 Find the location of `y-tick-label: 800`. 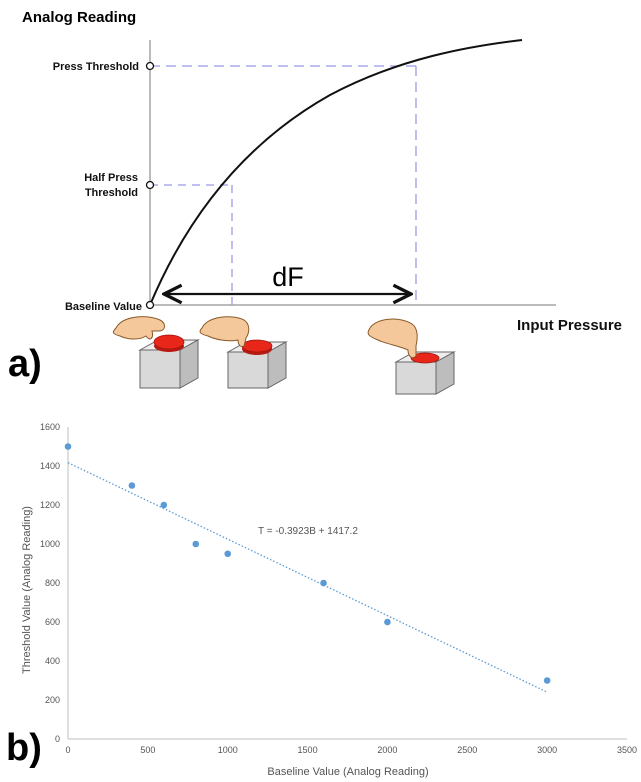

y-tick-label: 800 is located at coordinates (52, 583).